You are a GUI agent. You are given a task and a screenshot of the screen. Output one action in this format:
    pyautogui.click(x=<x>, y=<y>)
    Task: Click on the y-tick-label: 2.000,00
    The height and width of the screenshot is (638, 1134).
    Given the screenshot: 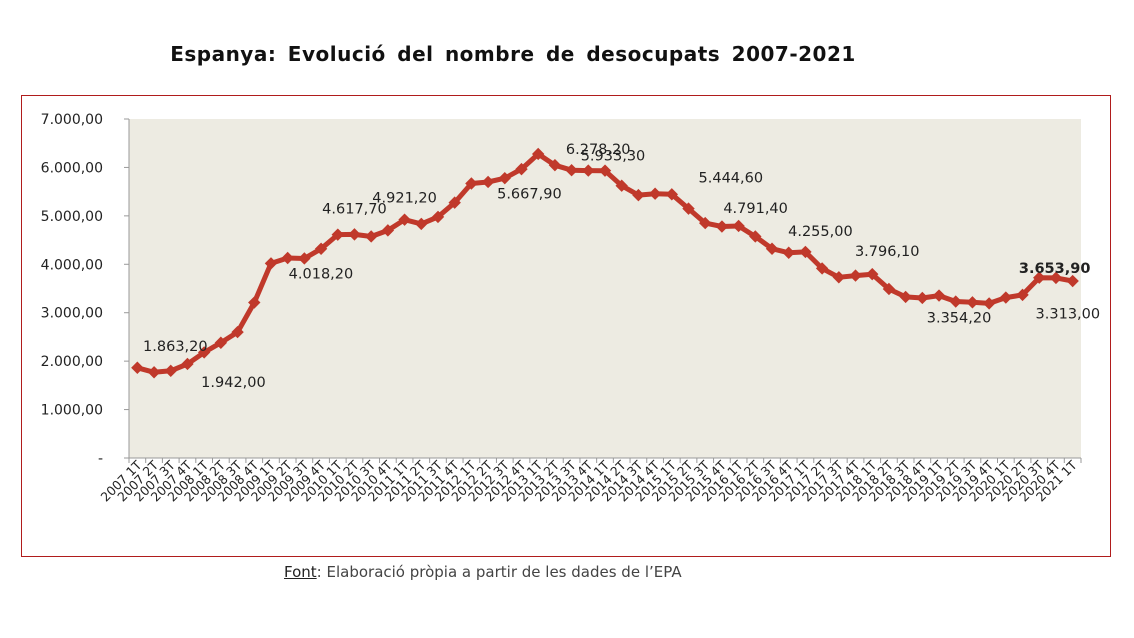 What is the action you would take?
    pyautogui.click(x=72, y=362)
    